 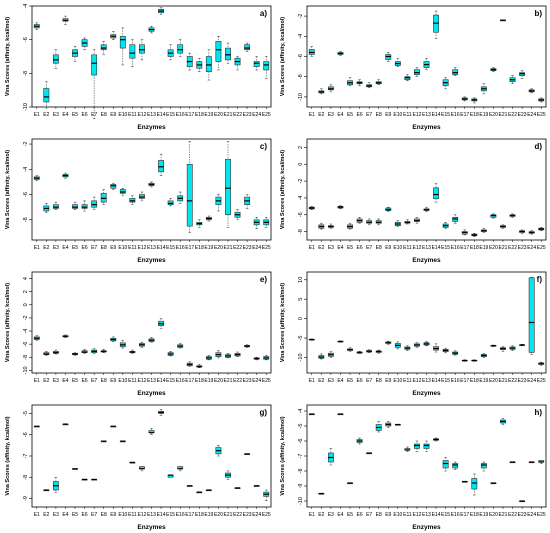 What do you see at coordinates (104, 381) in the screenshot?
I see `x-tick-label: E8` at bounding box center [104, 381].